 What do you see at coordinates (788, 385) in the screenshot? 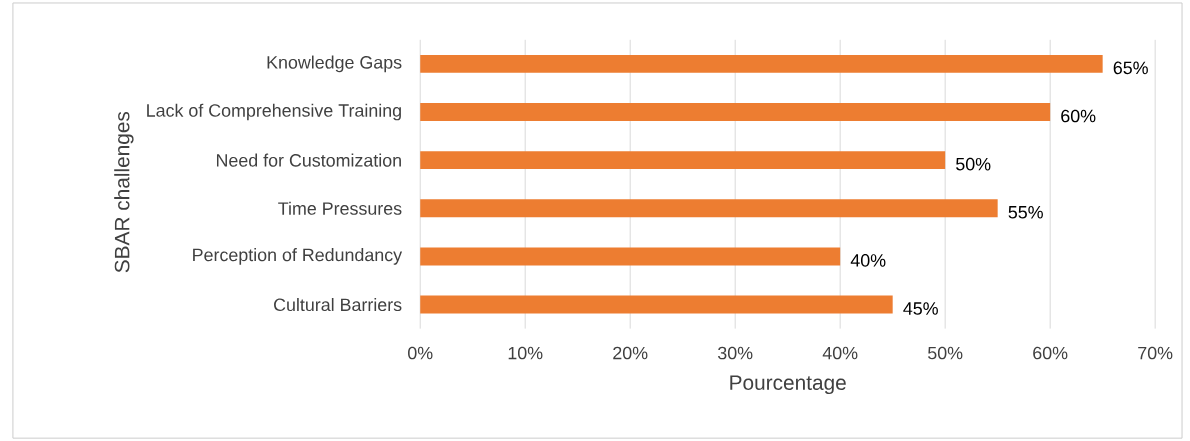
I see `x-axis-title: Pourcentage` at bounding box center [788, 385].